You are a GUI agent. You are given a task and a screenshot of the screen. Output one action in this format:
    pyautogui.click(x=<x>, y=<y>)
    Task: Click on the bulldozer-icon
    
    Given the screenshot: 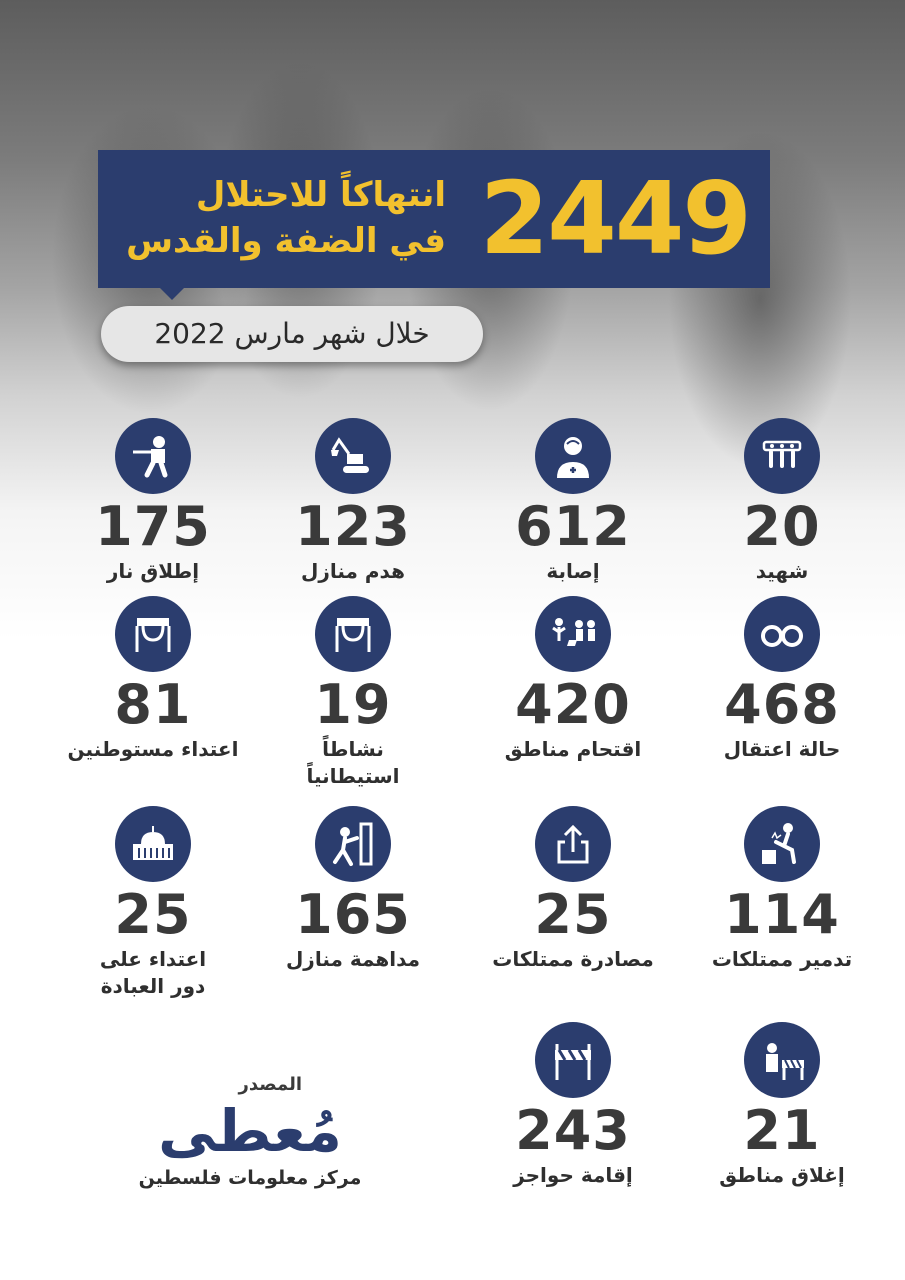 What is the action you would take?
    pyautogui.click(x=353, y=456)
    